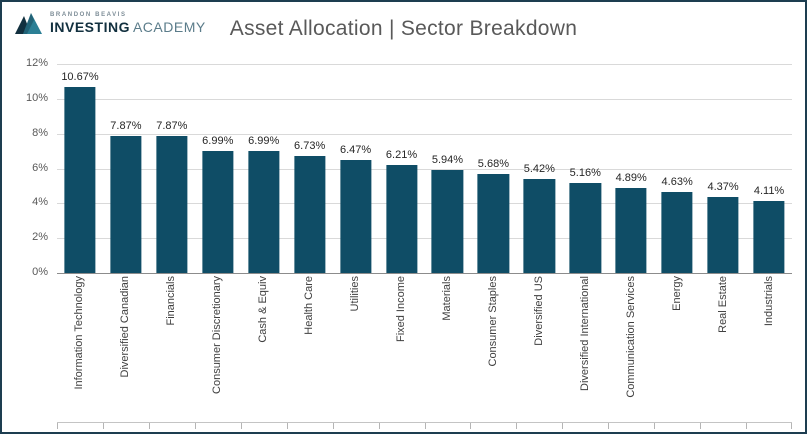 The height and width of the screenshot is (434, 807). Describe the element at coordinates (723, 186) in the screenshot. I see `bar-value-label: 4.37%` at that location.